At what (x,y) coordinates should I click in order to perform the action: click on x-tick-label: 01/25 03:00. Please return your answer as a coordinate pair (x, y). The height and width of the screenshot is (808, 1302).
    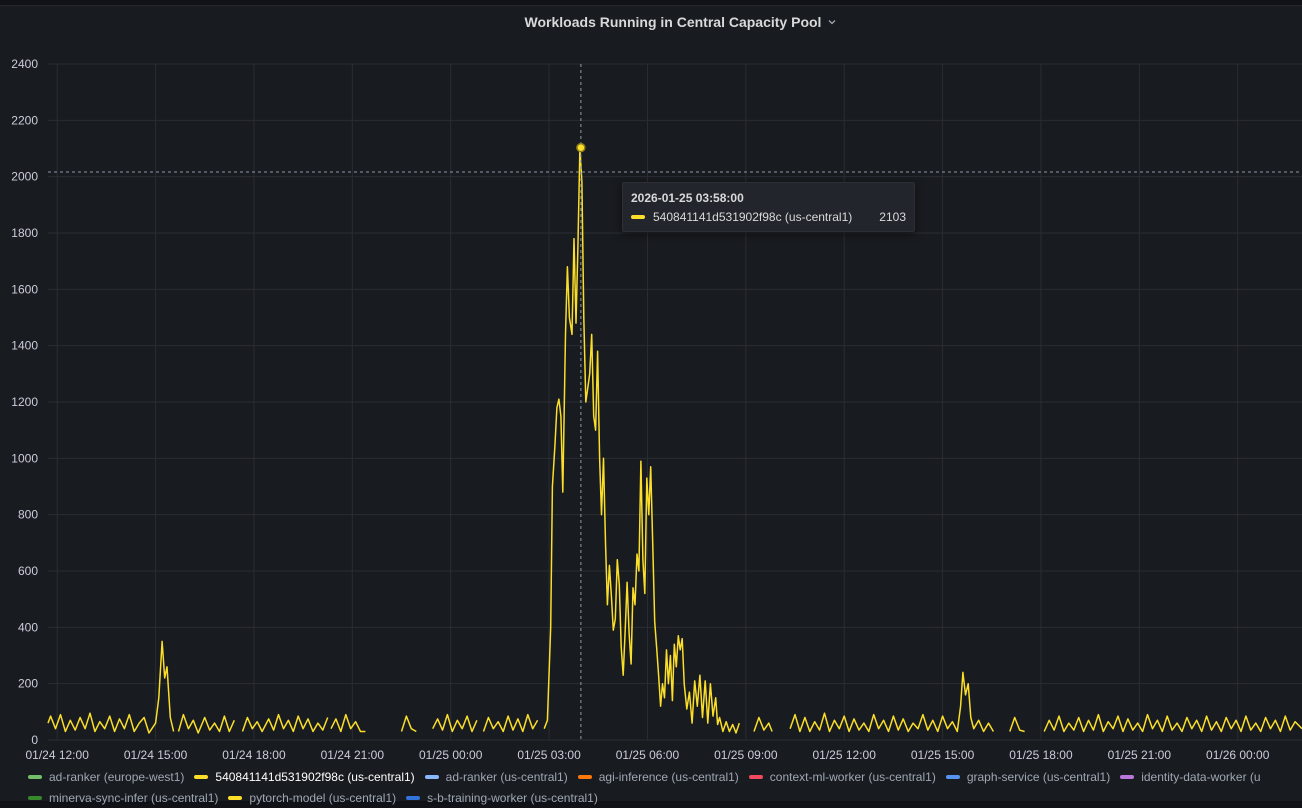
    Looking at the image, I should click on (549, 755).